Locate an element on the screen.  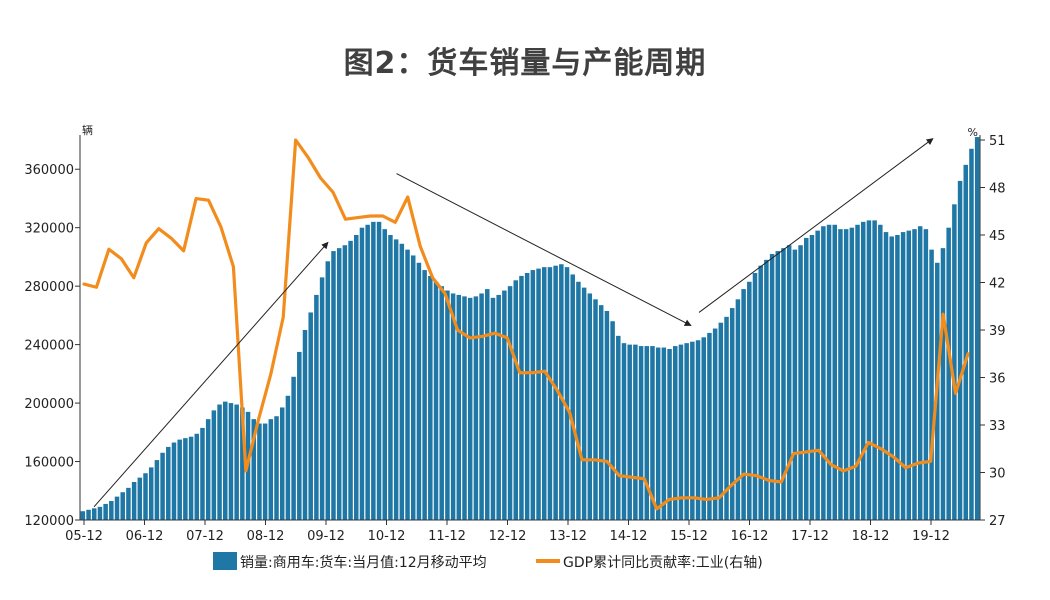
legend-label-line: GDP累计同比贡献率:工业(右轴) is located at coordinates (663, 562).